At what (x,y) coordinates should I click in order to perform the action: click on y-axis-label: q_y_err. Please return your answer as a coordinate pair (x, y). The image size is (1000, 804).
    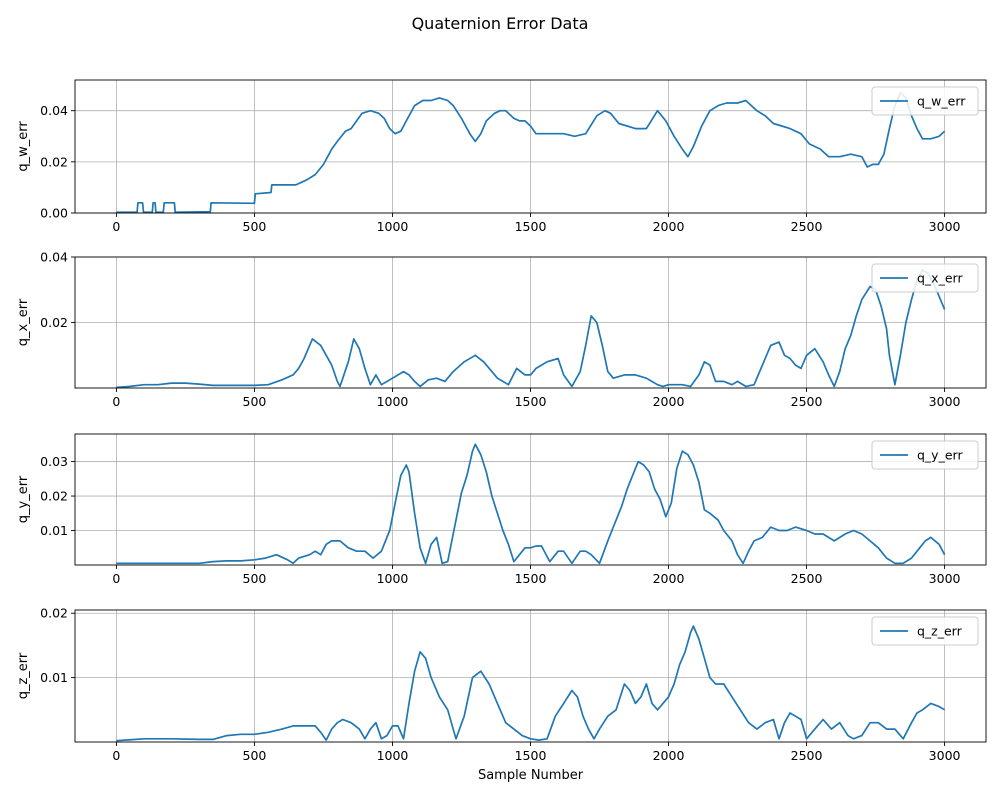
    Looking at the image, I should click on (23, 499).